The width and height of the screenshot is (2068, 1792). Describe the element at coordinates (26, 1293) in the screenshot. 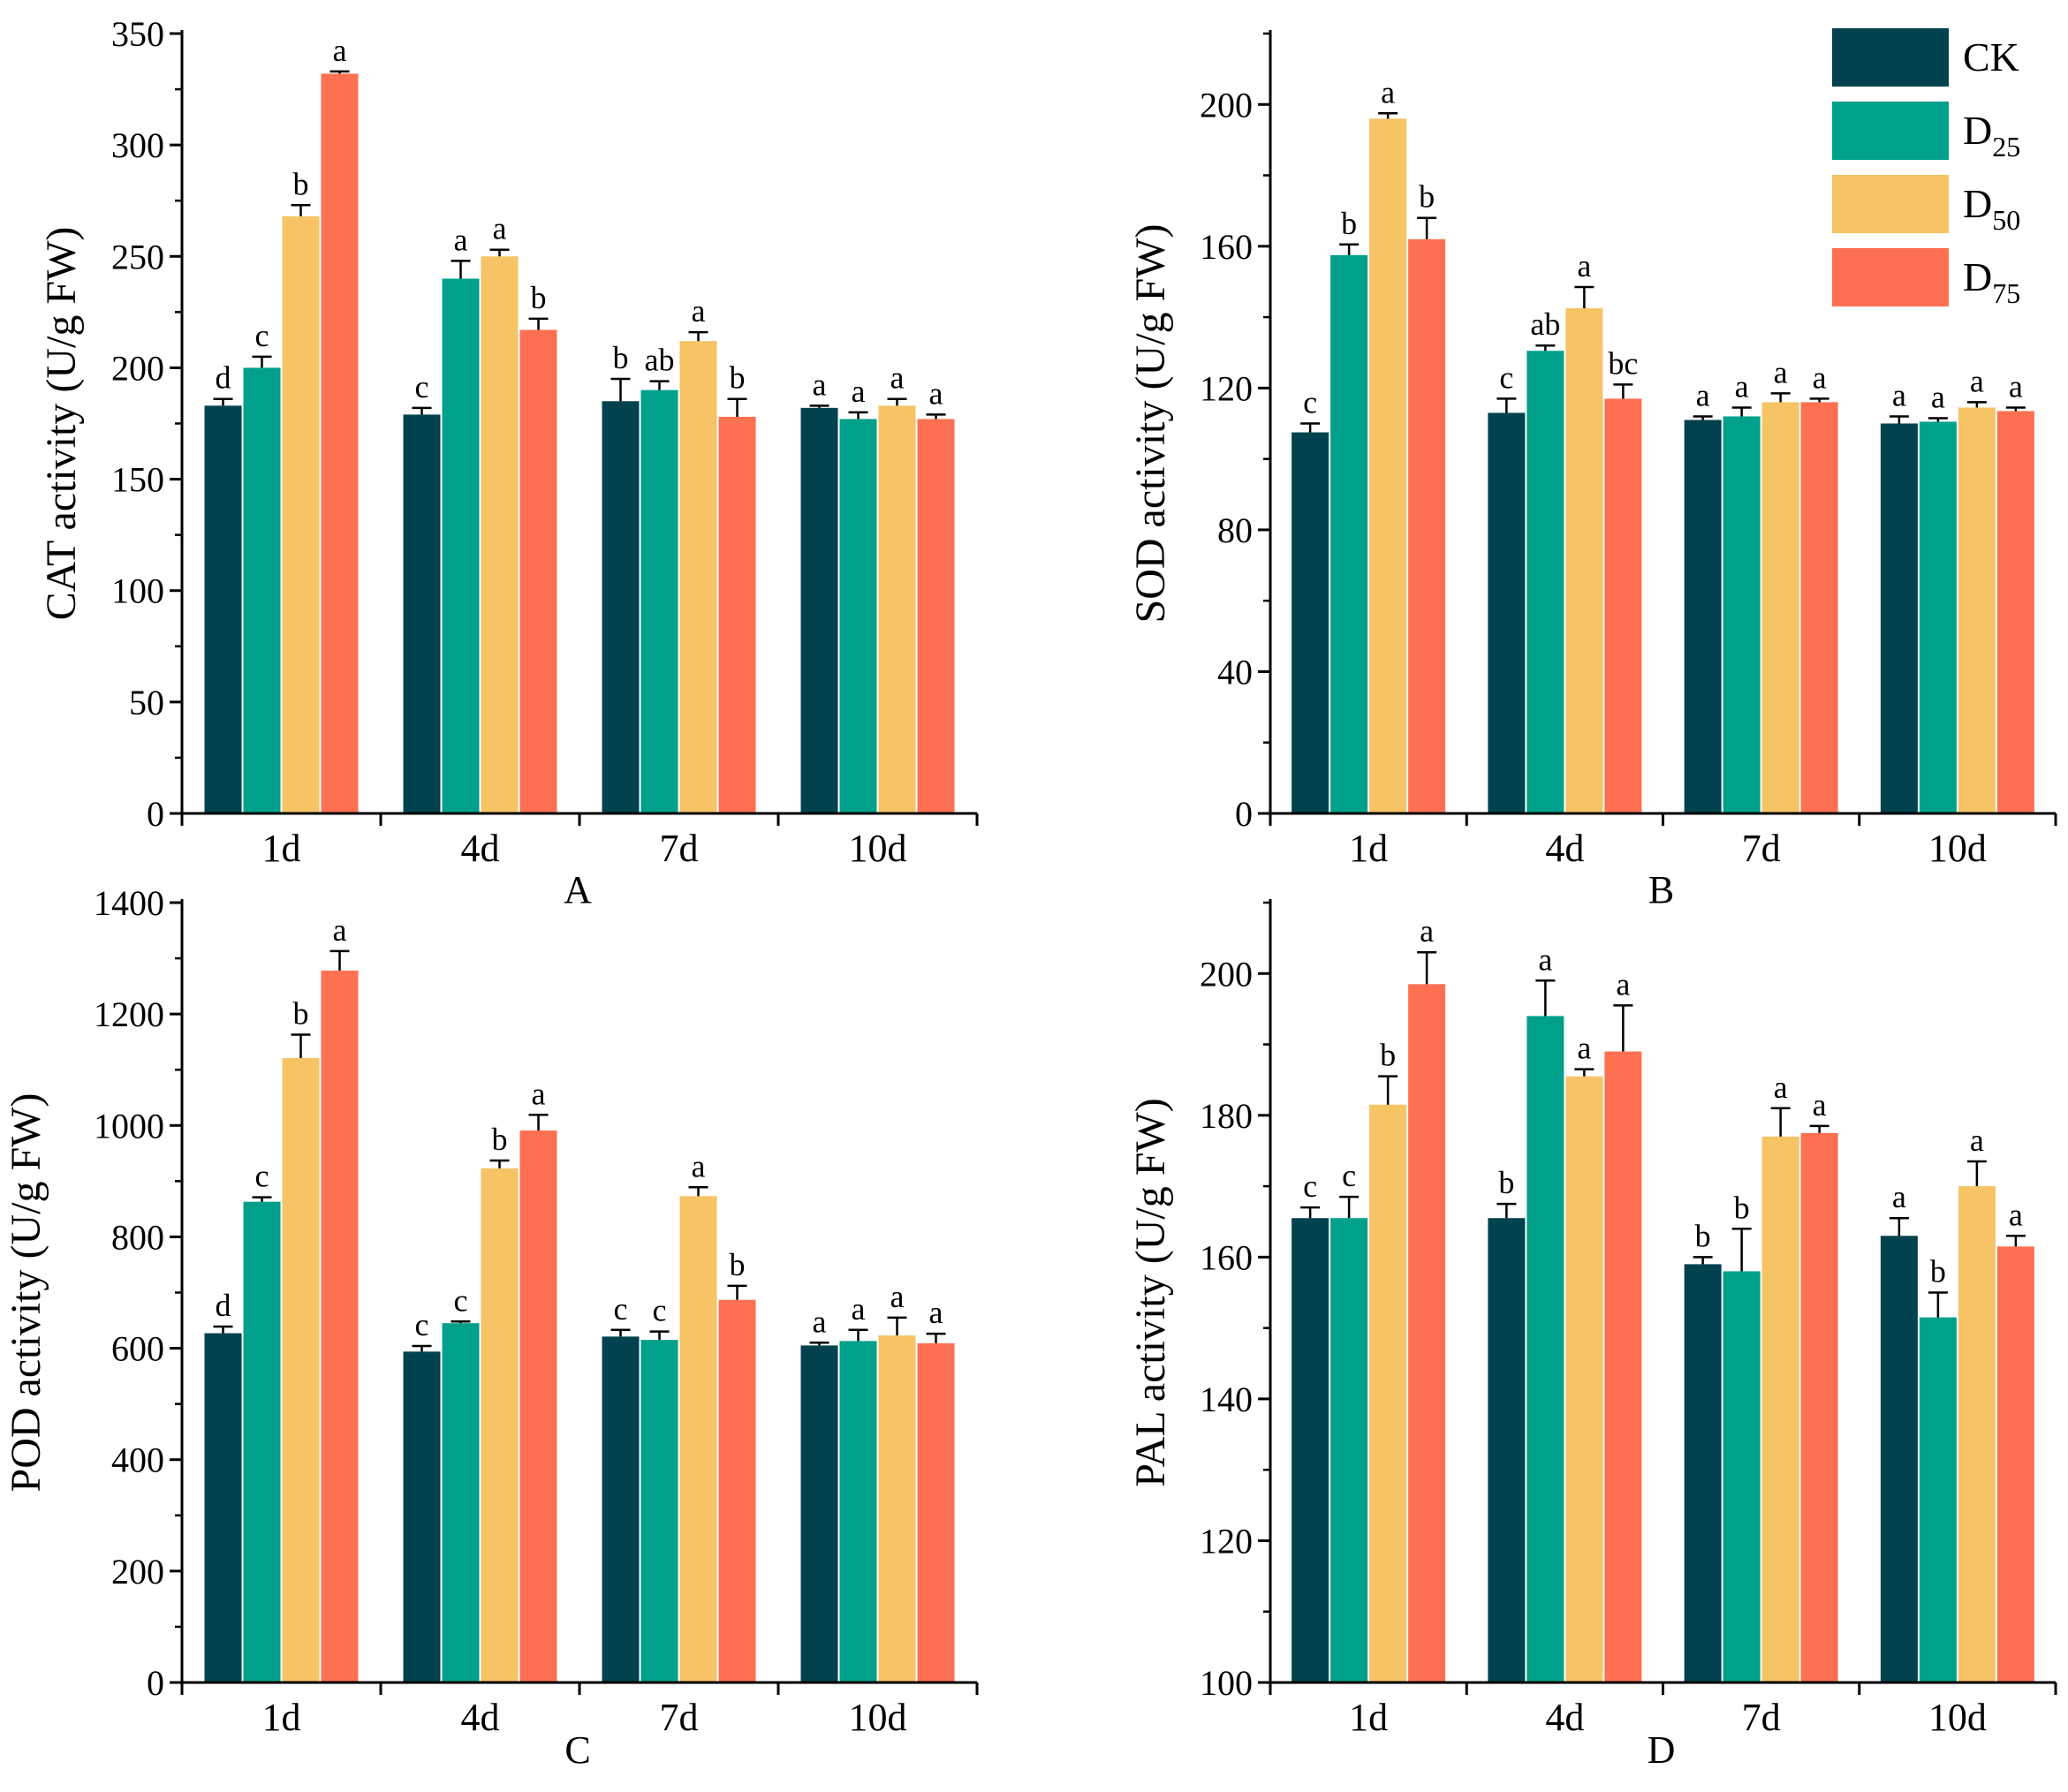

I see `y-axis-label: POD activity (U/g FW)` at that location.